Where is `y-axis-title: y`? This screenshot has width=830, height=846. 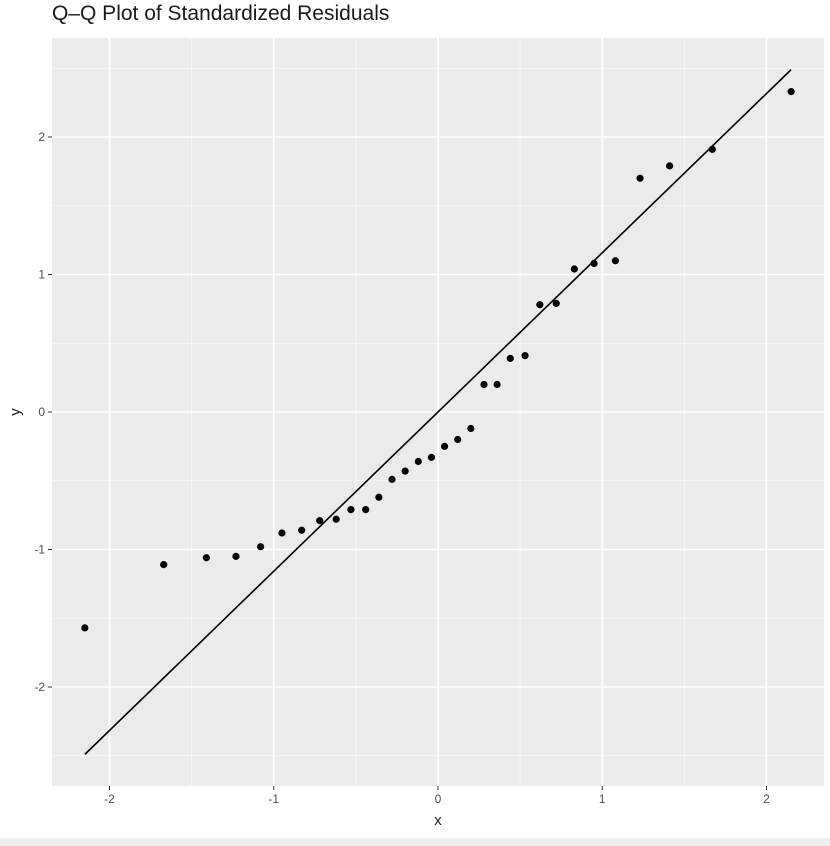 y-axis-title: y is located at coordinates (15, 412).